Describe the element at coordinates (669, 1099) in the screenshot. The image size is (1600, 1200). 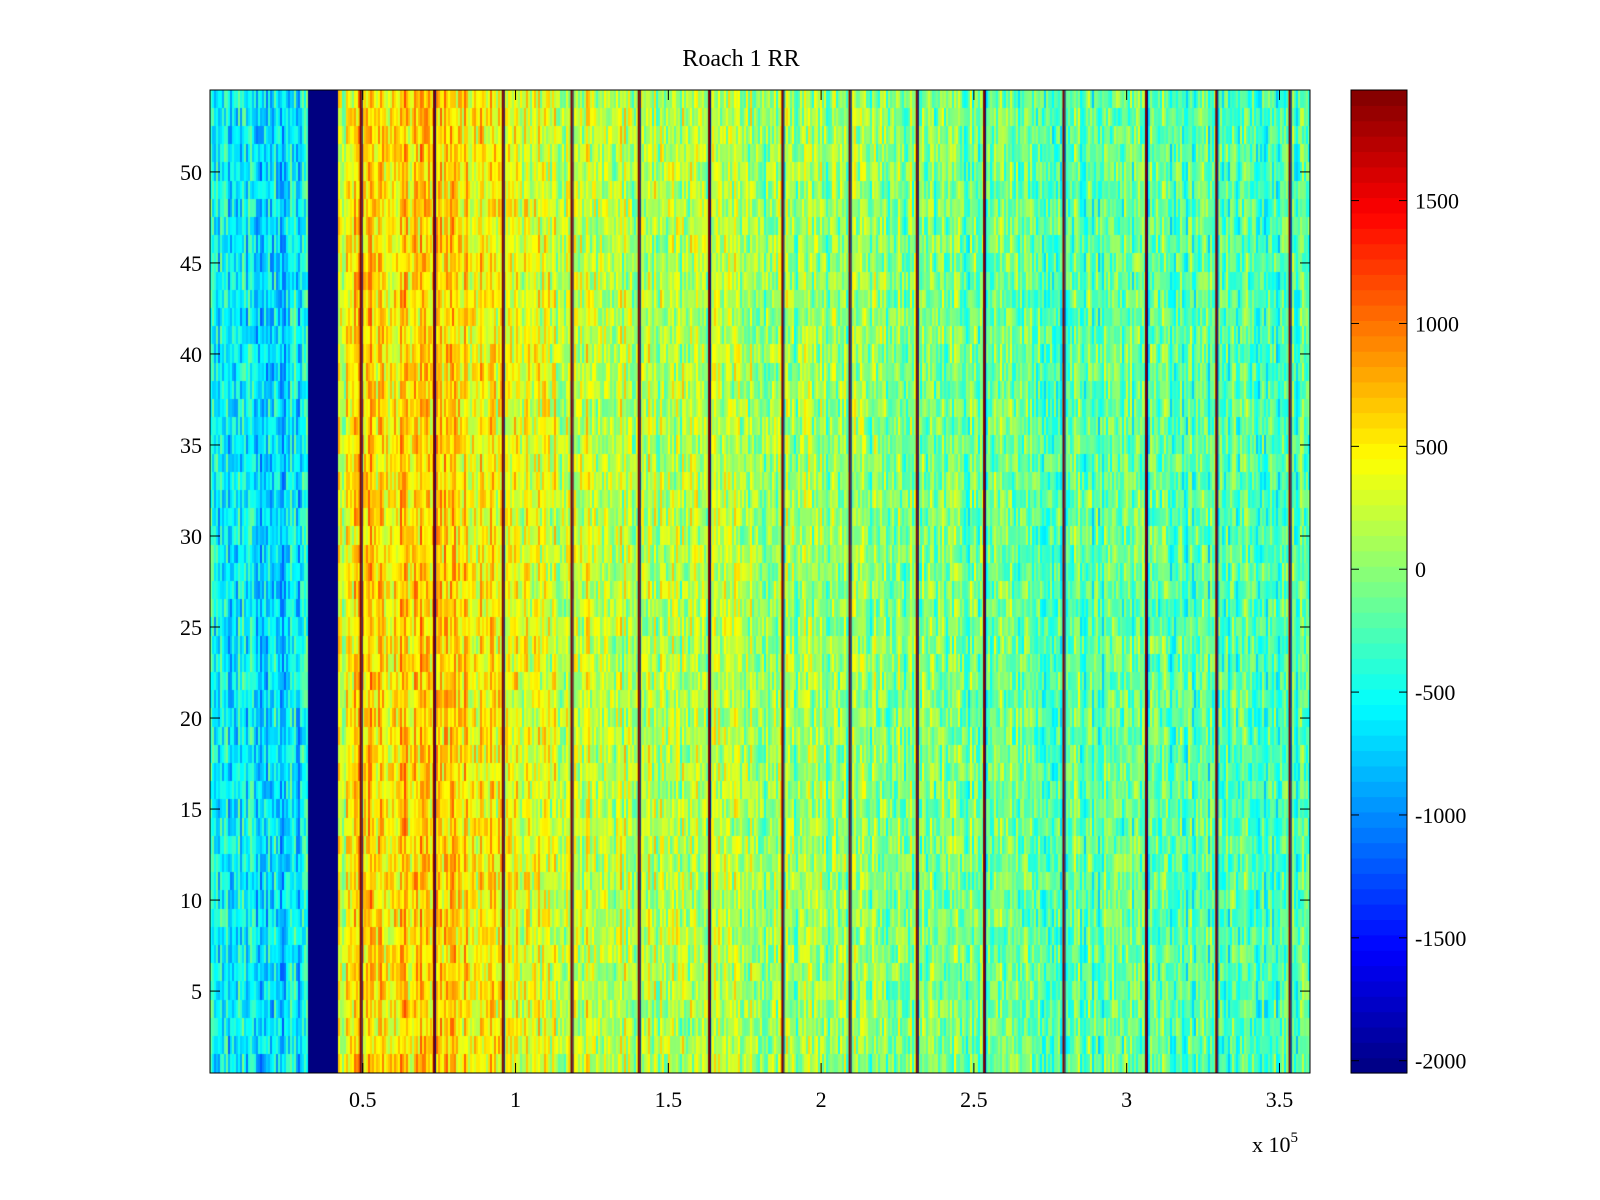
I see `x-tick-label: 1.5` at that location.